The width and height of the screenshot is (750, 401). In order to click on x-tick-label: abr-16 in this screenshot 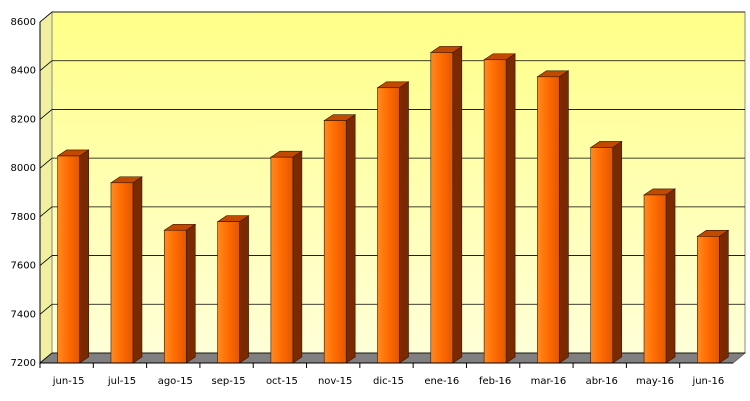, I will do `click(602, 381)`.